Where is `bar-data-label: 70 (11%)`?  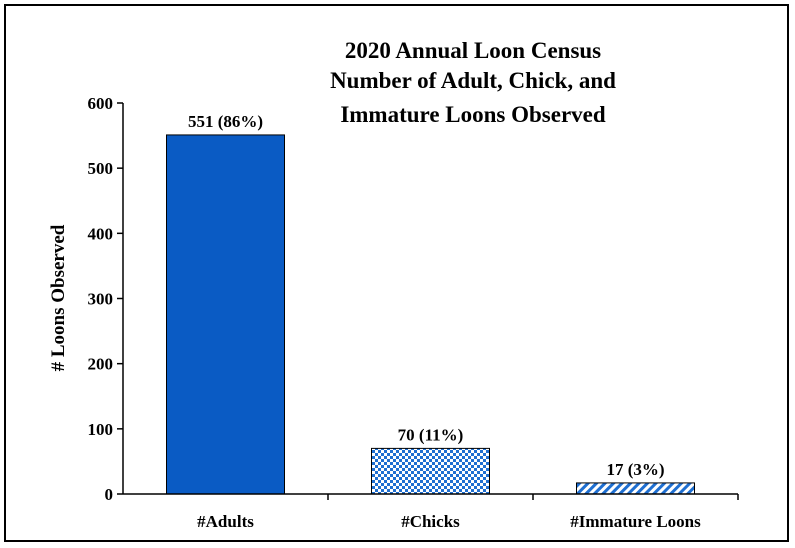 bar-data-label: 70 (11%) is located at coordinates (431, 434).